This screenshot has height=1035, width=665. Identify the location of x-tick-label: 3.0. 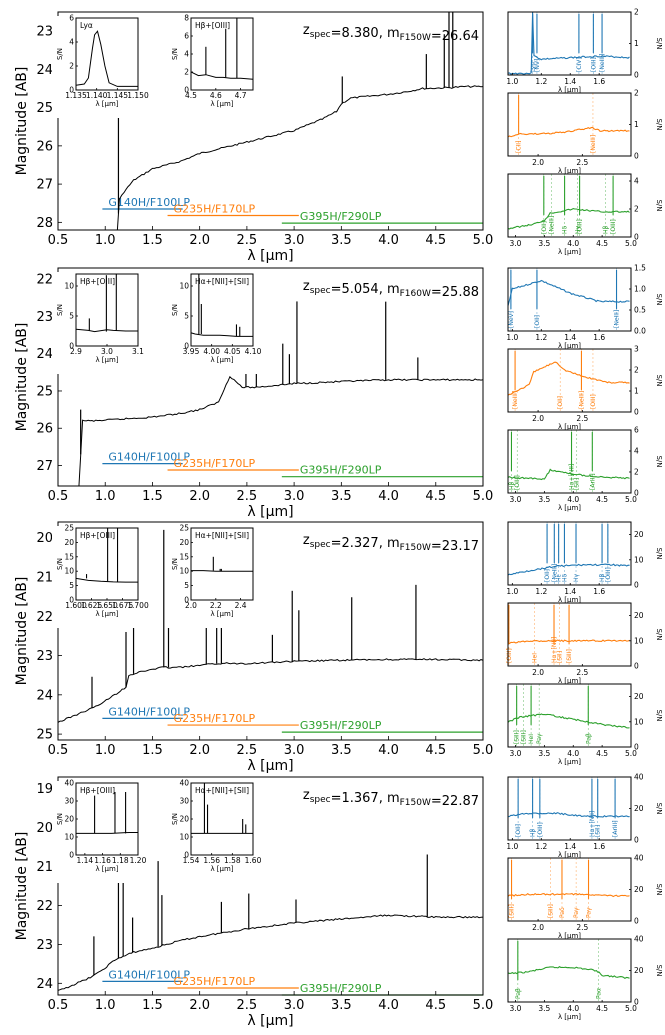
(294, 496).